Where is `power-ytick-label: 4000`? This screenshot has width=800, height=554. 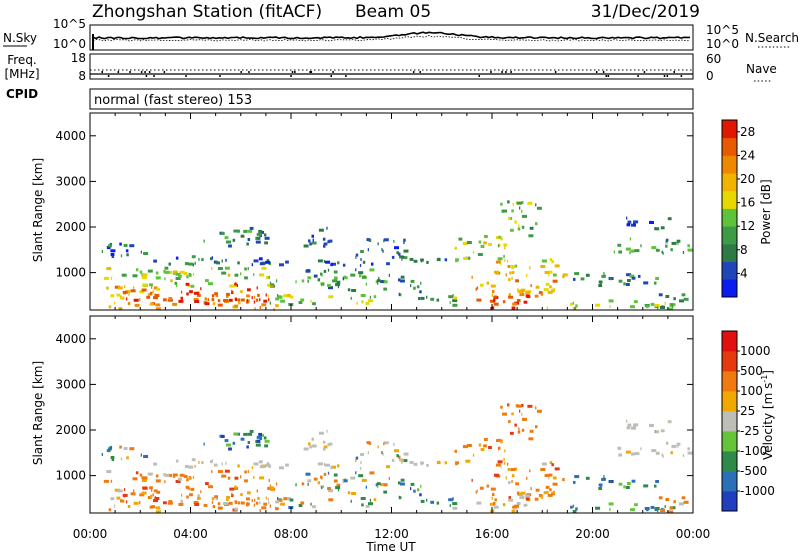 power-ytick-label: 4000 is located at coordinates (70, 136).